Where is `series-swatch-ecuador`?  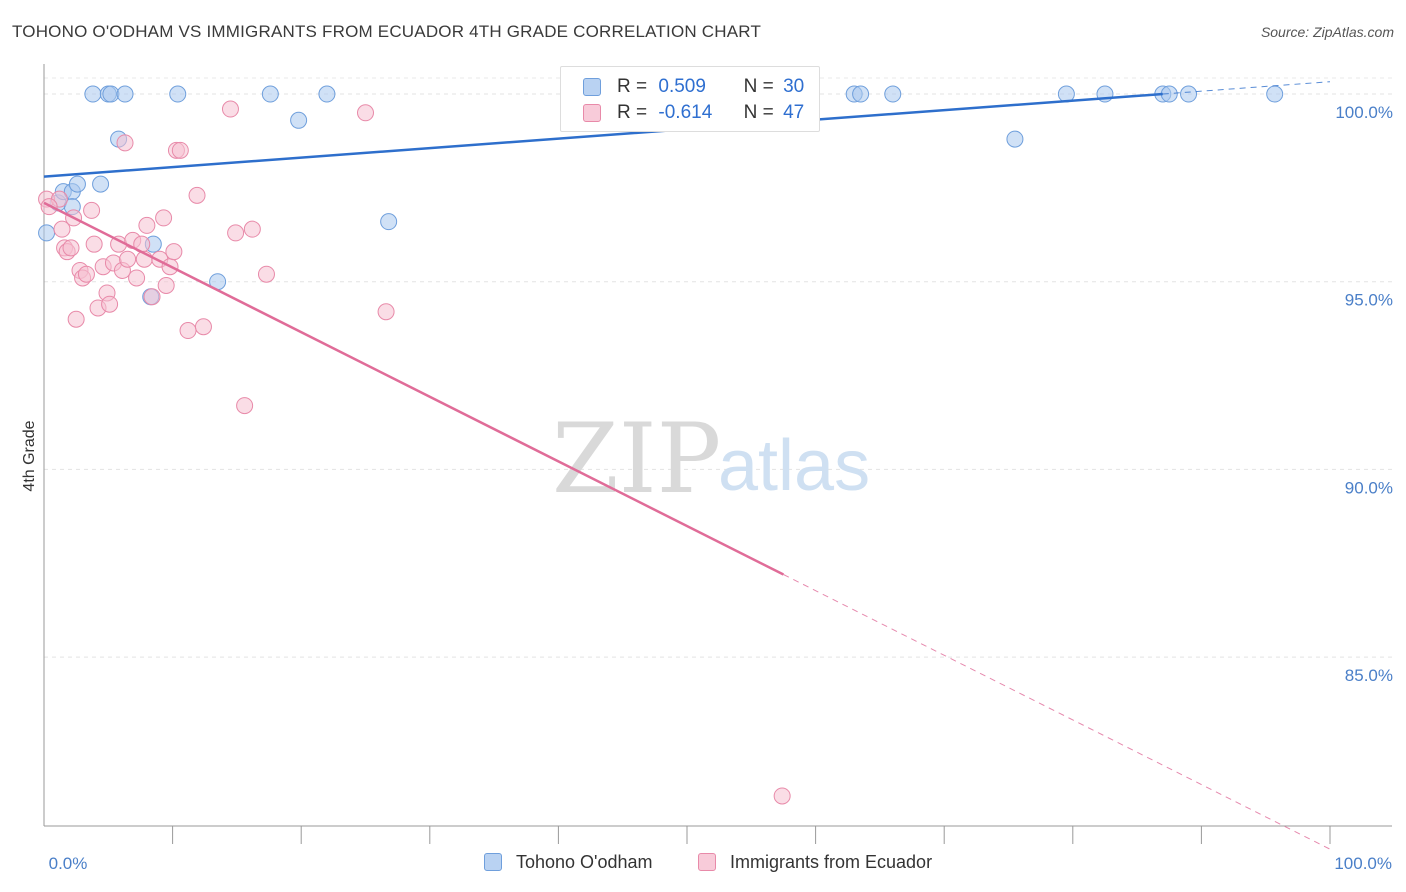 series-swatch-ecuador is located at coordinates (707, 862).